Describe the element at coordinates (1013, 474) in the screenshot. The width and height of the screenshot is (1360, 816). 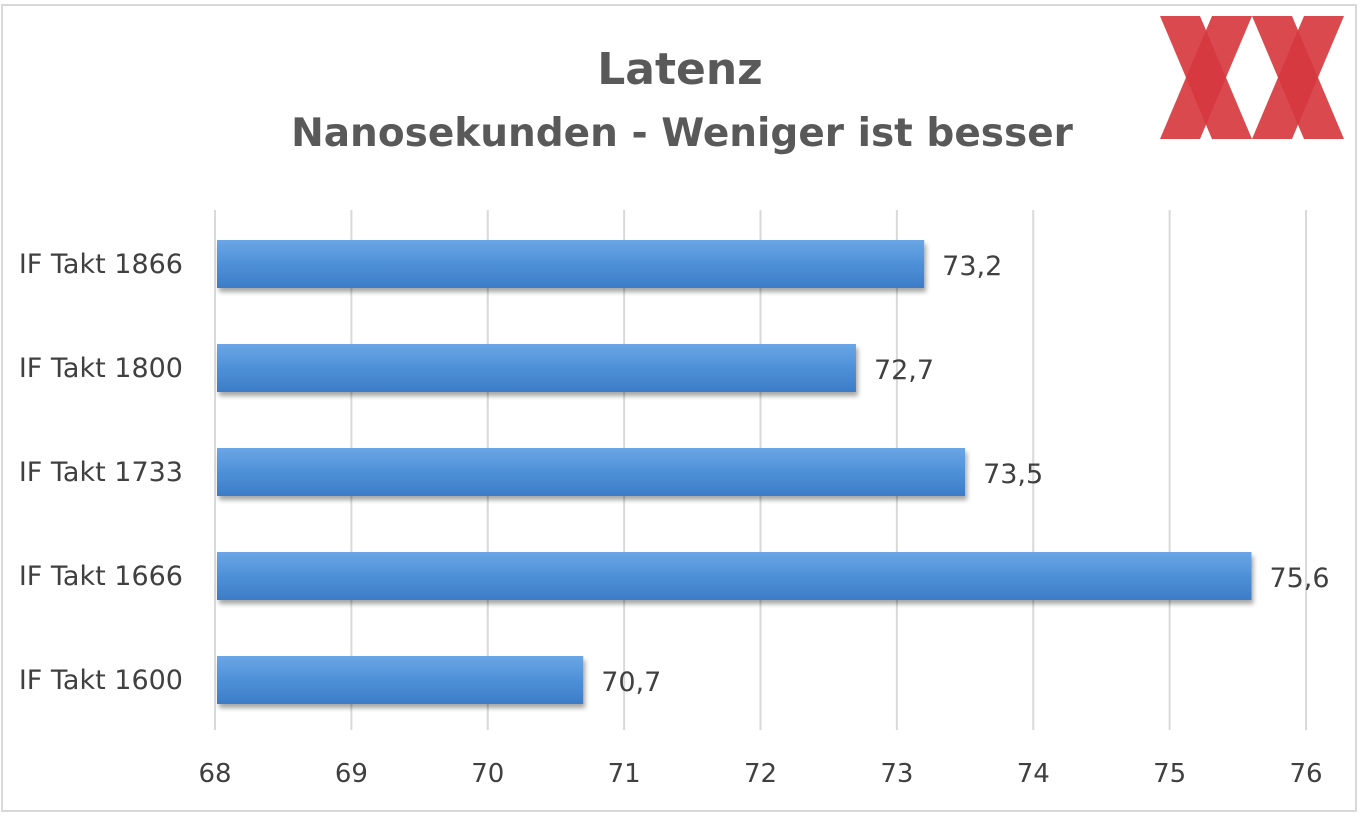
I see `data-label: 73,5` at that location.